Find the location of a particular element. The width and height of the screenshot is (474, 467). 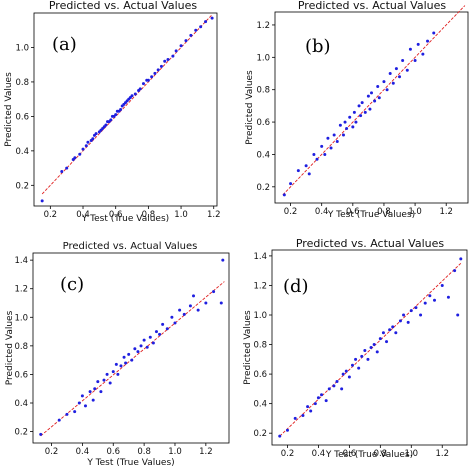

x-axis-label: Y Test (True Values) is located at coordinates (125, 219).